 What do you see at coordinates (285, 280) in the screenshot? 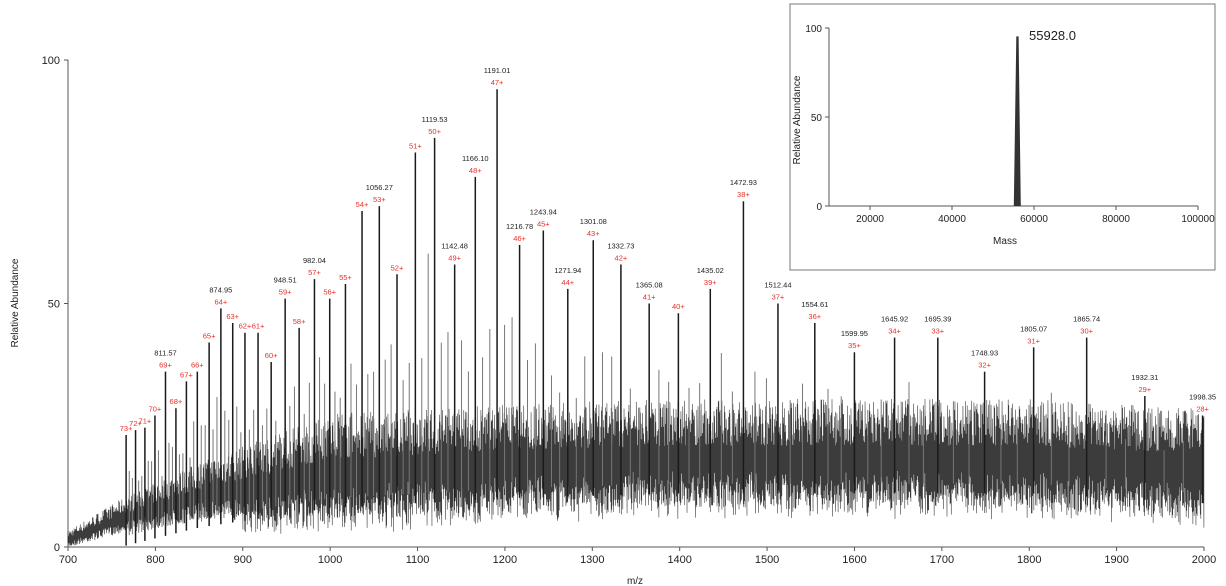
I see `mz-label: 948.51` at bounding box center [285, 280].